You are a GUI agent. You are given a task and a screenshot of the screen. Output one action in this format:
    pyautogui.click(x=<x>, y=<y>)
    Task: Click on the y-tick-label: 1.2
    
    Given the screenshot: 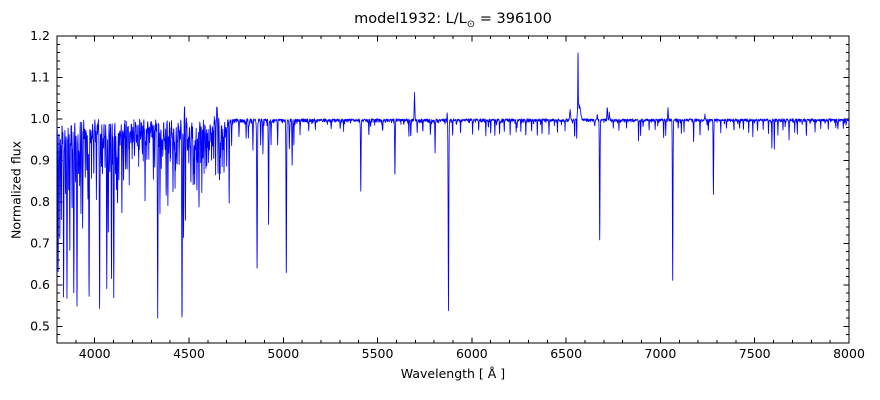 What is the action you would take?
    pyautogui.click(x=40, y=35)
    